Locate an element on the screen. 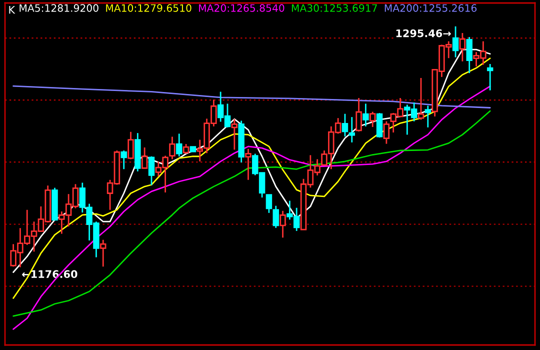 The width and height of the screenshot is (540, 350). text: MA10:1279.6510 is located at coordinates (149, 8).